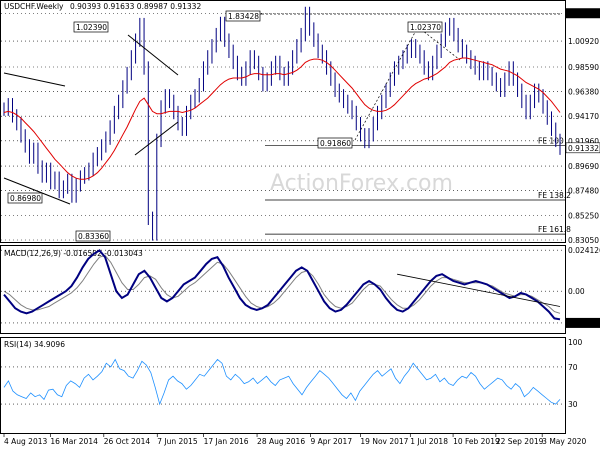 This screenshot has width=600, height=450. What do you see at coordinates (583, 92) in the screenshot?
I see `main-tick-label: 0.96380` at bounding box center [583, 92].